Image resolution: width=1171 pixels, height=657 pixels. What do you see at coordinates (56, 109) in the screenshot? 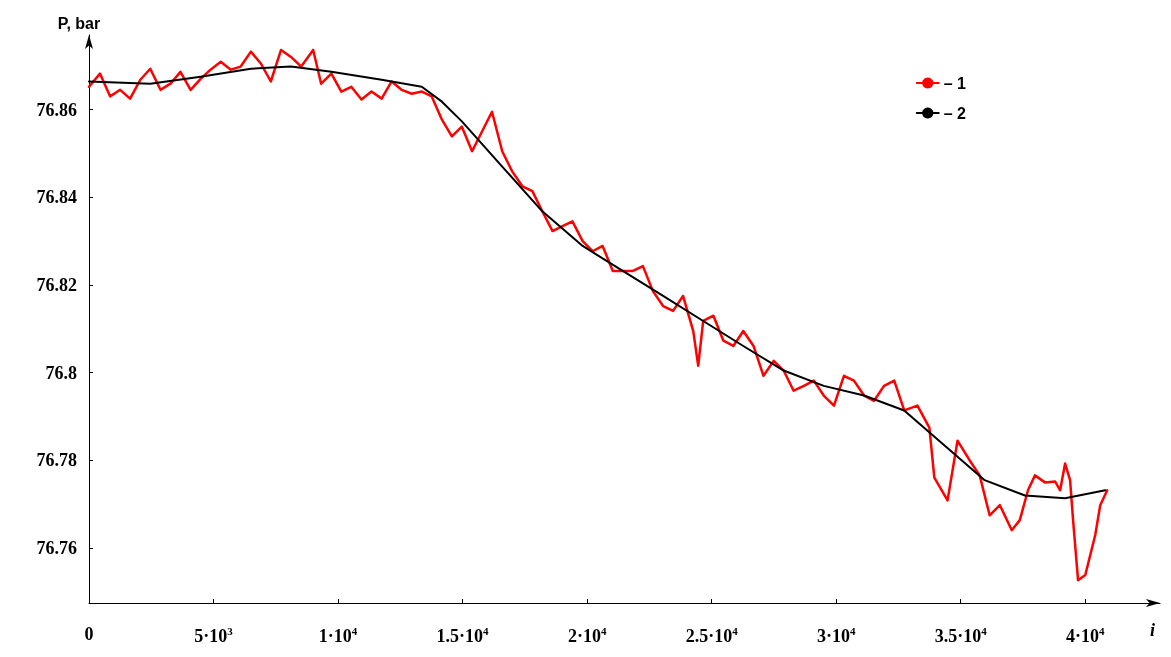
I see `y-tick-label: 76.86` at bounding box center [56, 109].